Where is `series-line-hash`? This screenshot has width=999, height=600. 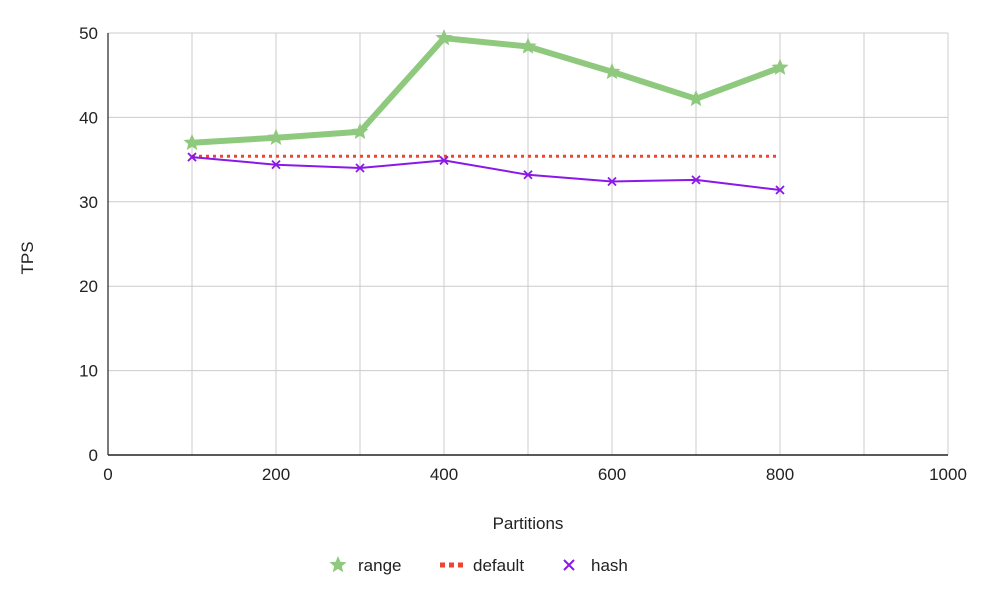
series-line-hash is located at coordinates (486, 173).